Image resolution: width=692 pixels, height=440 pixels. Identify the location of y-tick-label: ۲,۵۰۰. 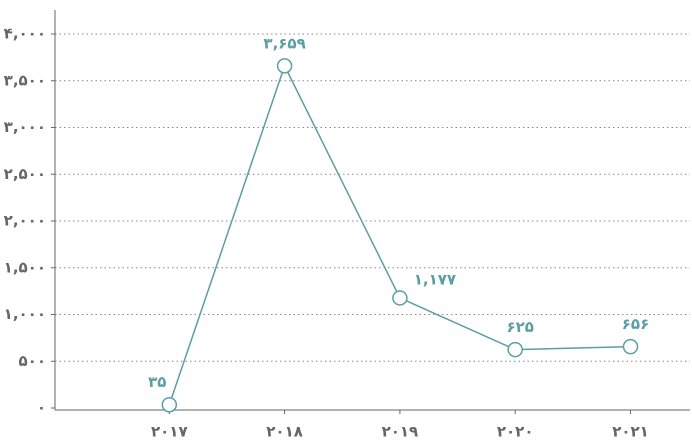
(25, 174).